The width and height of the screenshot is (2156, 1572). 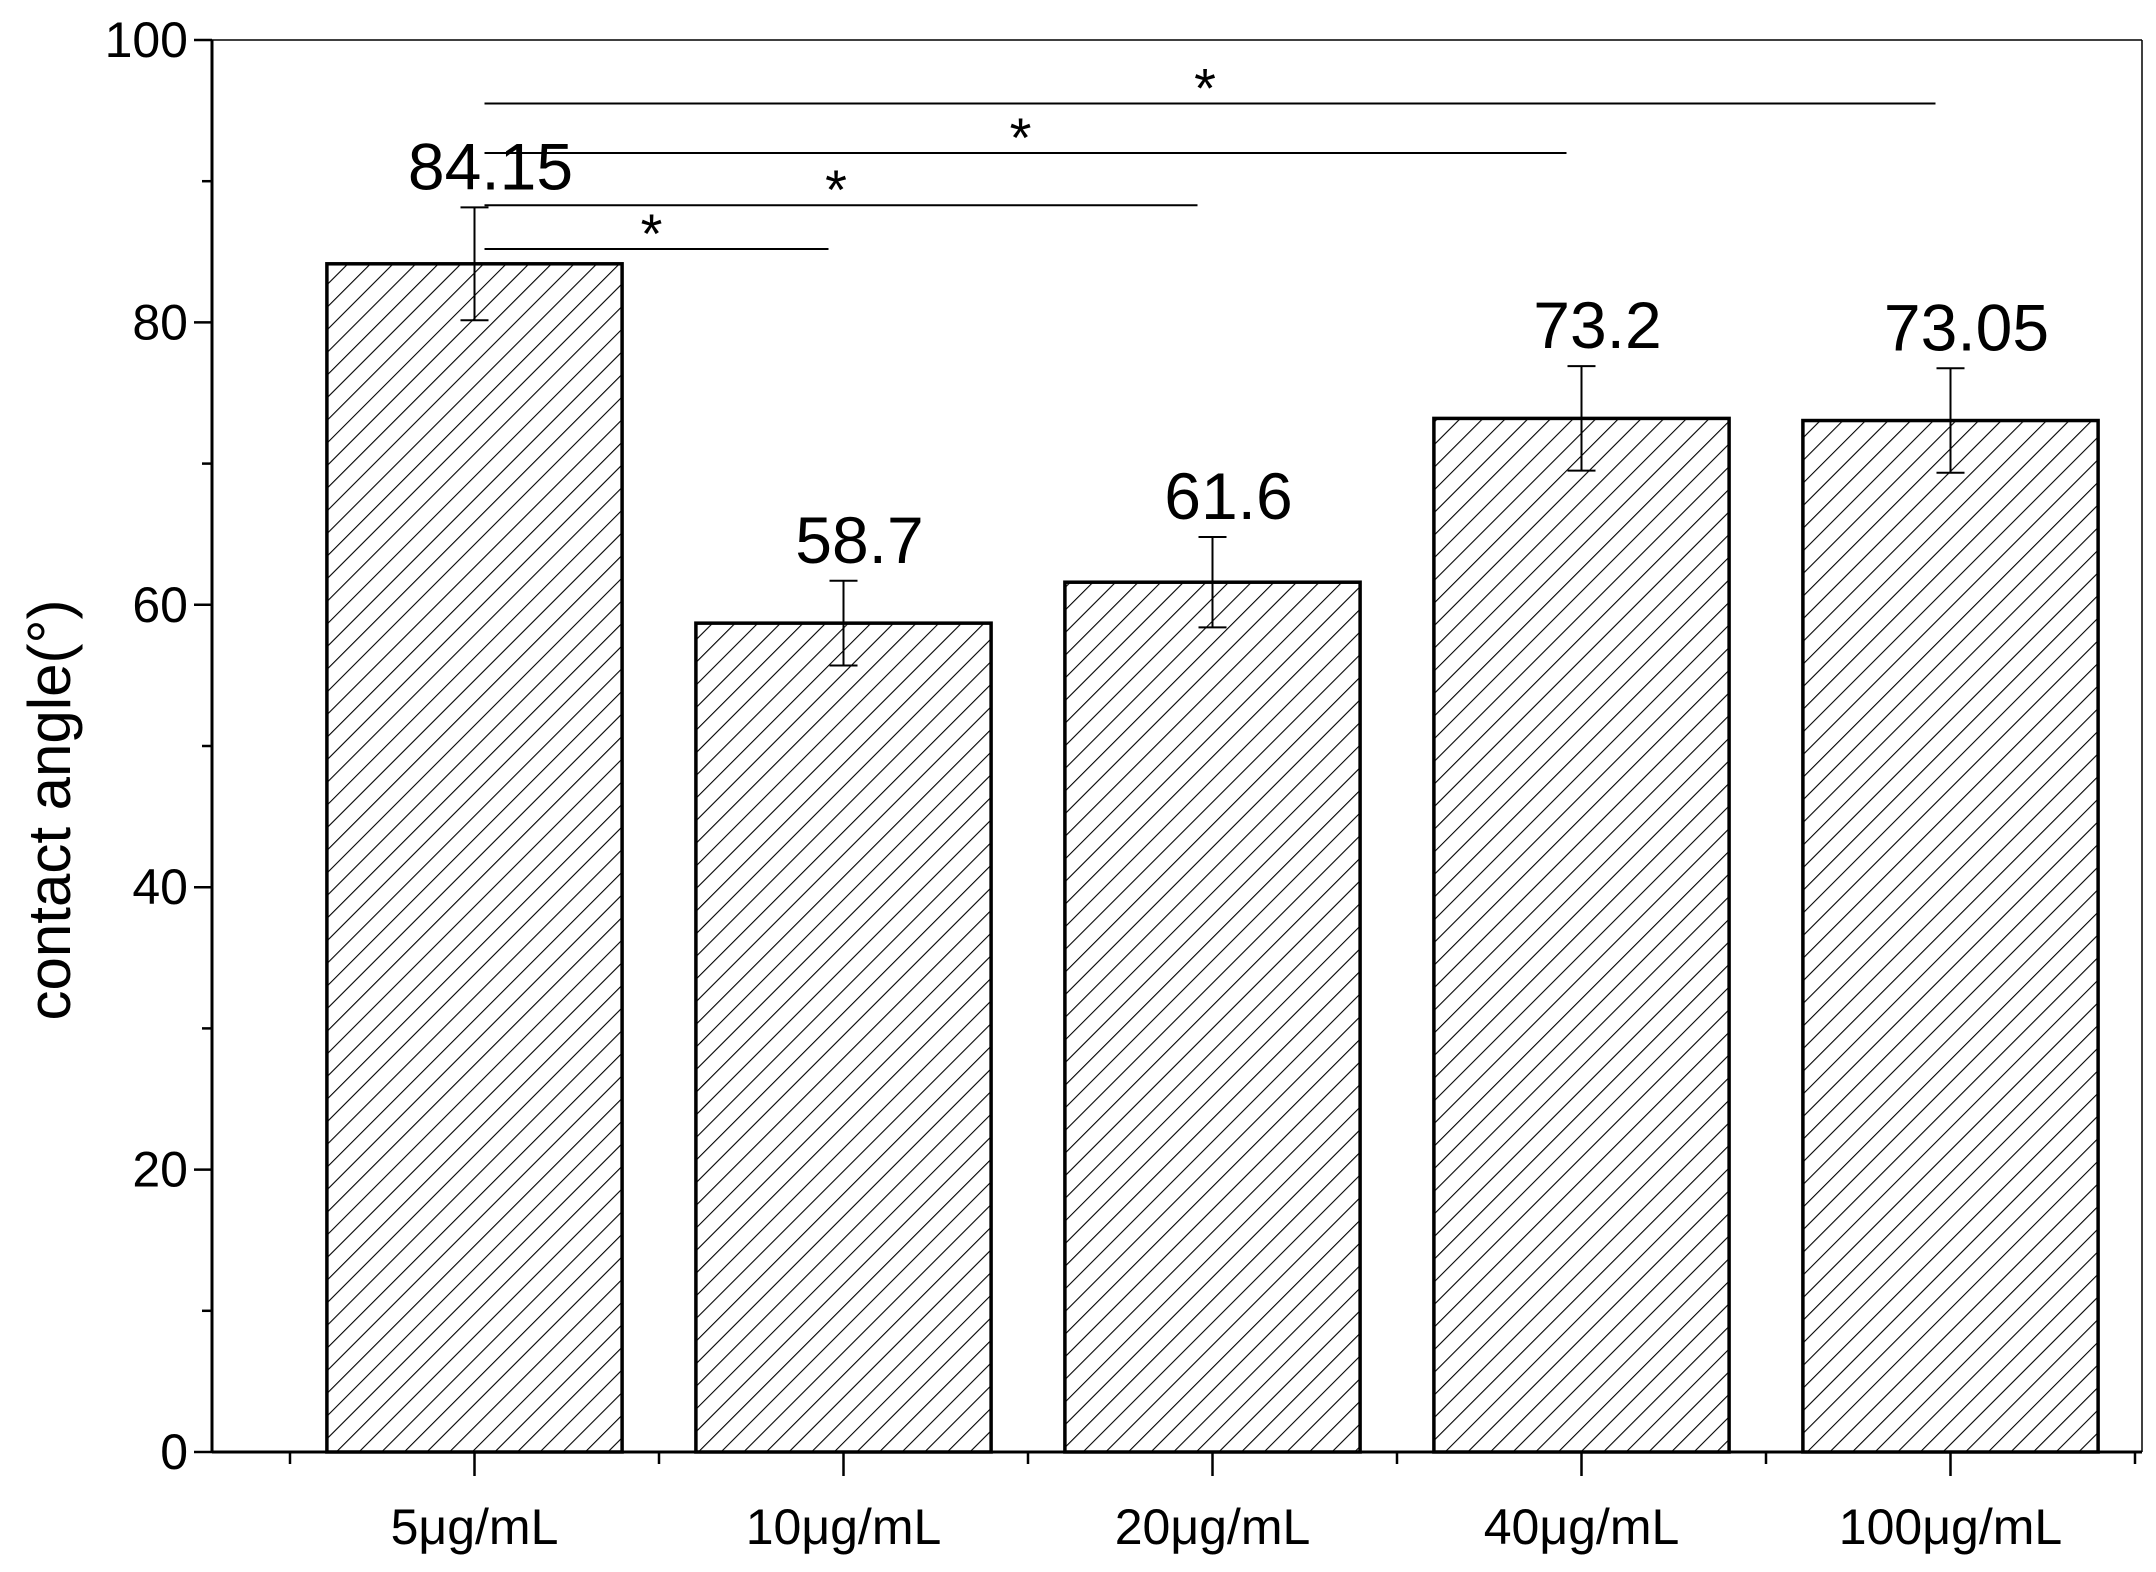 What do you see at coordinates (844, 1527) in the screenshot?
I see `x-tick-label: 10μg/mL` at bounding box center [844, 1527].